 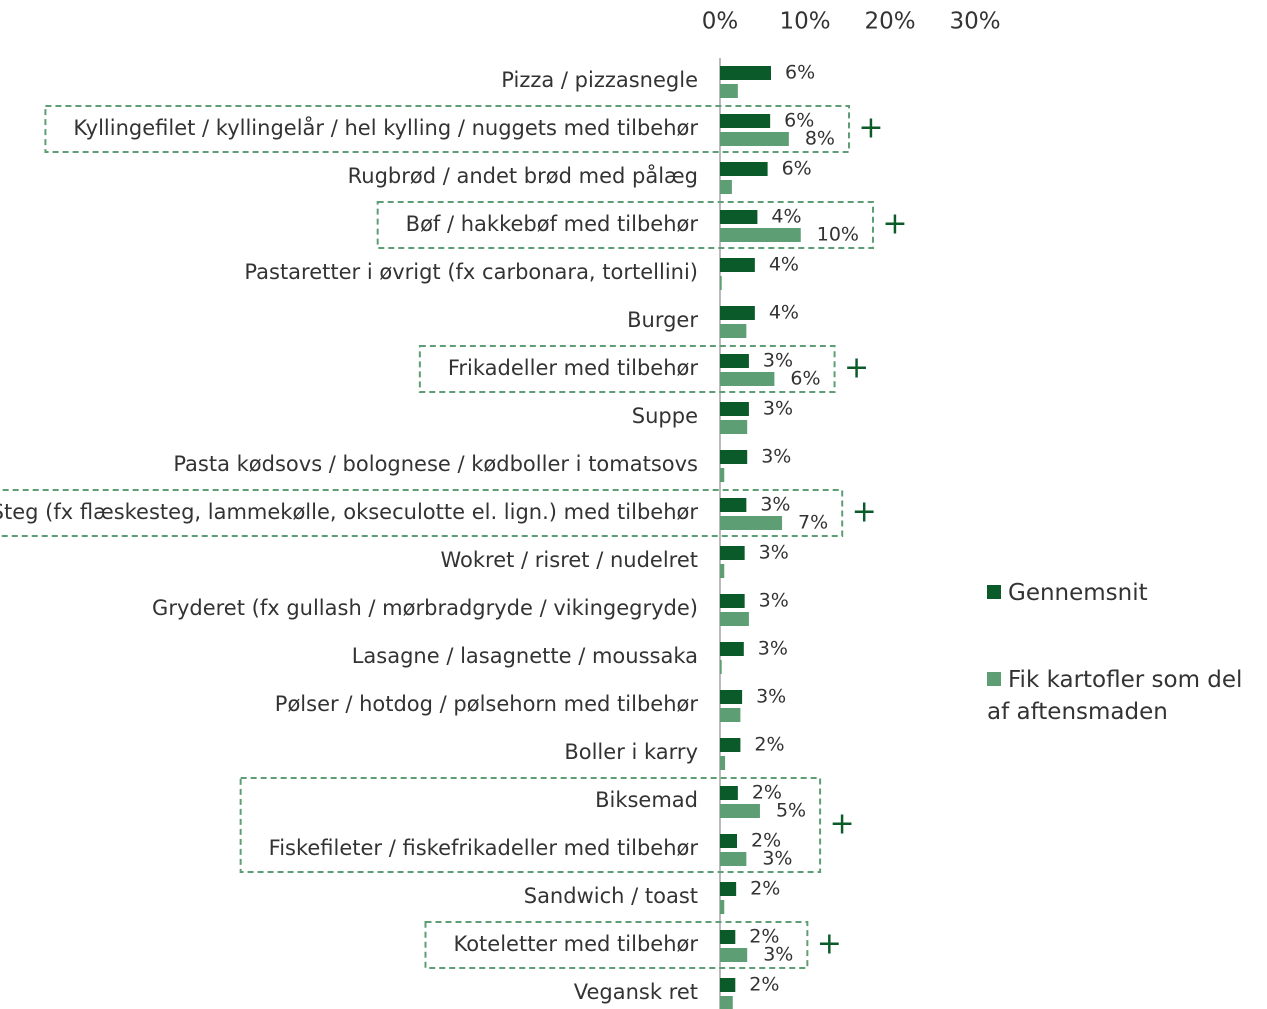 I want to click on category-label: Pølser / hotdog / pølsehorn med tilbehør, so click(x=487, y=704).